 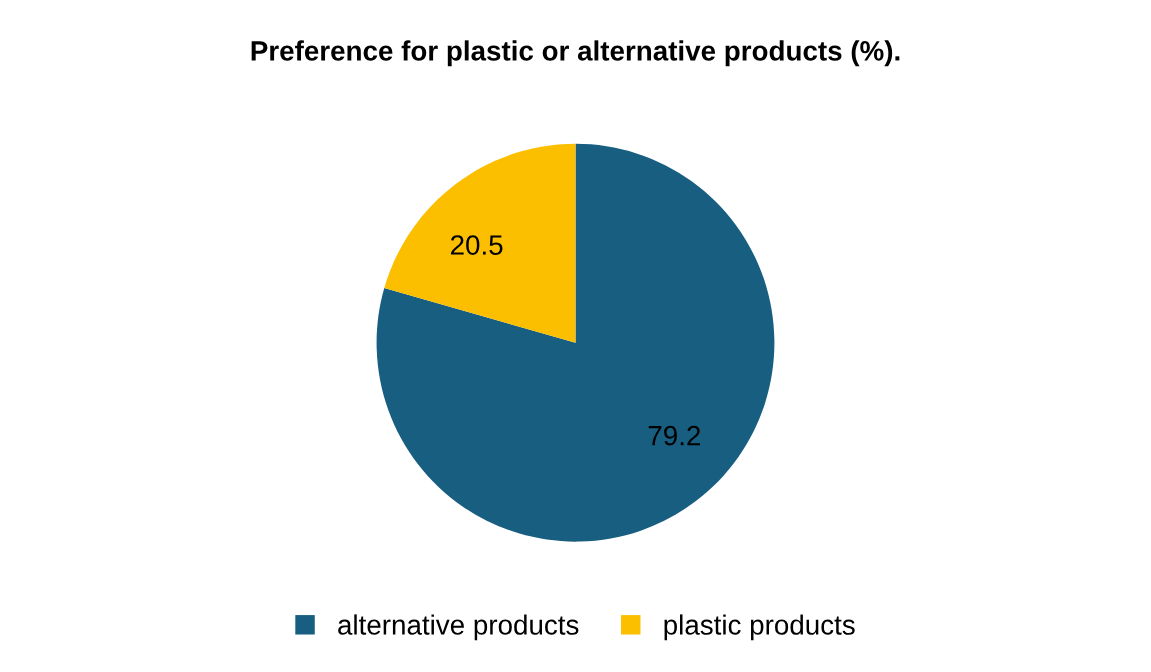 What do you see at coordinates (575, 53) in the screenshot?
I see `chart-title: Preference for plastic or alternative products (%).` at bounding box center [575, 53].